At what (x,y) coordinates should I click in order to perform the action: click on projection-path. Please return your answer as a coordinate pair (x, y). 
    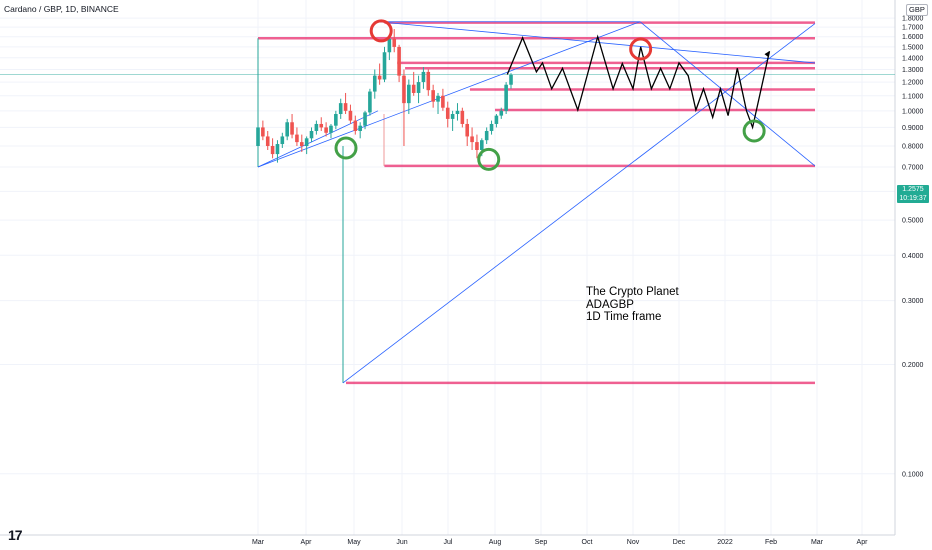
    Looking at the image, I should click on (638, 82).